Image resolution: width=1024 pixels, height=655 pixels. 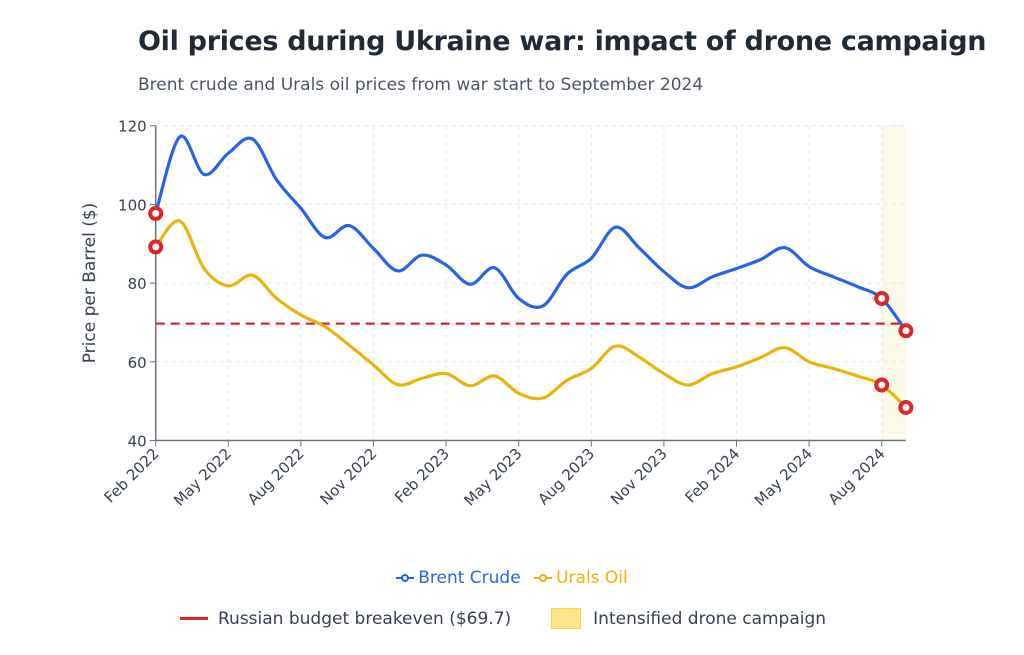 I want to click on legend-label: Urals Oil, so click(x=592, y=578).